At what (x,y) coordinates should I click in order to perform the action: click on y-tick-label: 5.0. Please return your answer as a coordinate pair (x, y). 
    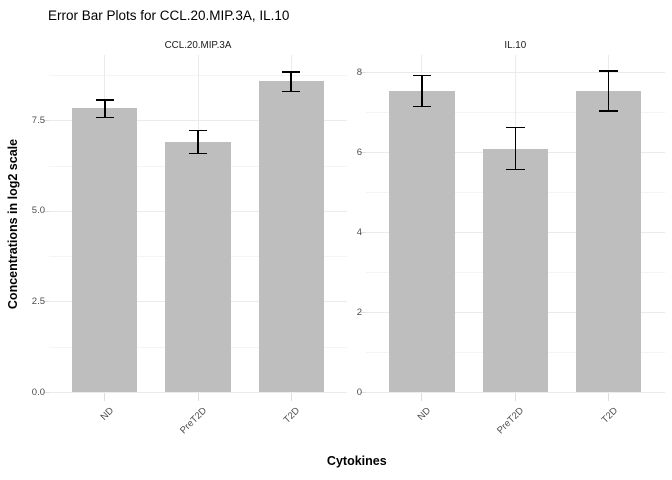
    Looking at the image, I should click on (38, 211).